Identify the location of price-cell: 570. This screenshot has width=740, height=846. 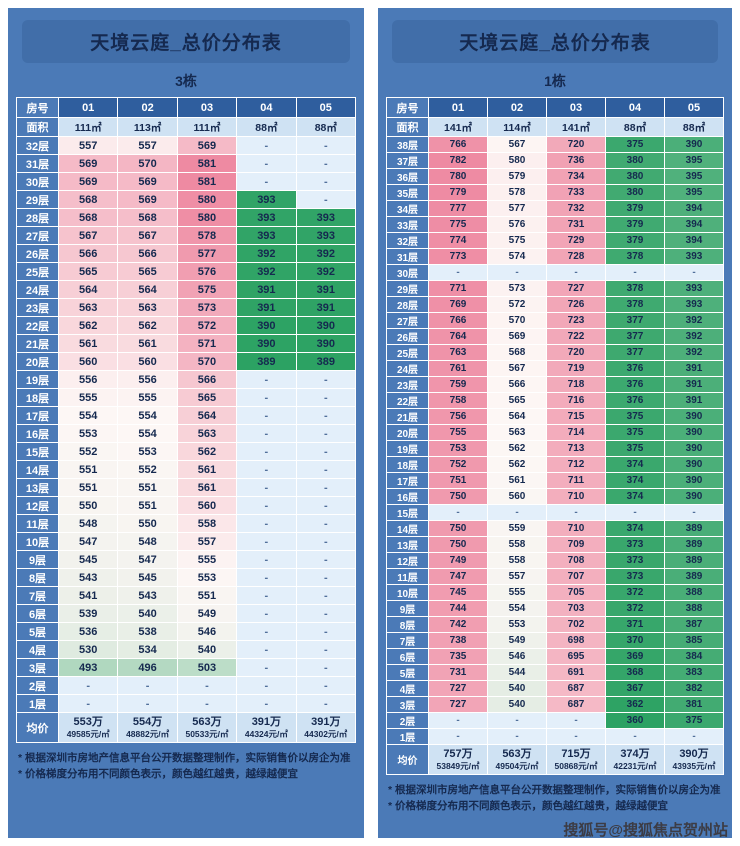
(147, 163).